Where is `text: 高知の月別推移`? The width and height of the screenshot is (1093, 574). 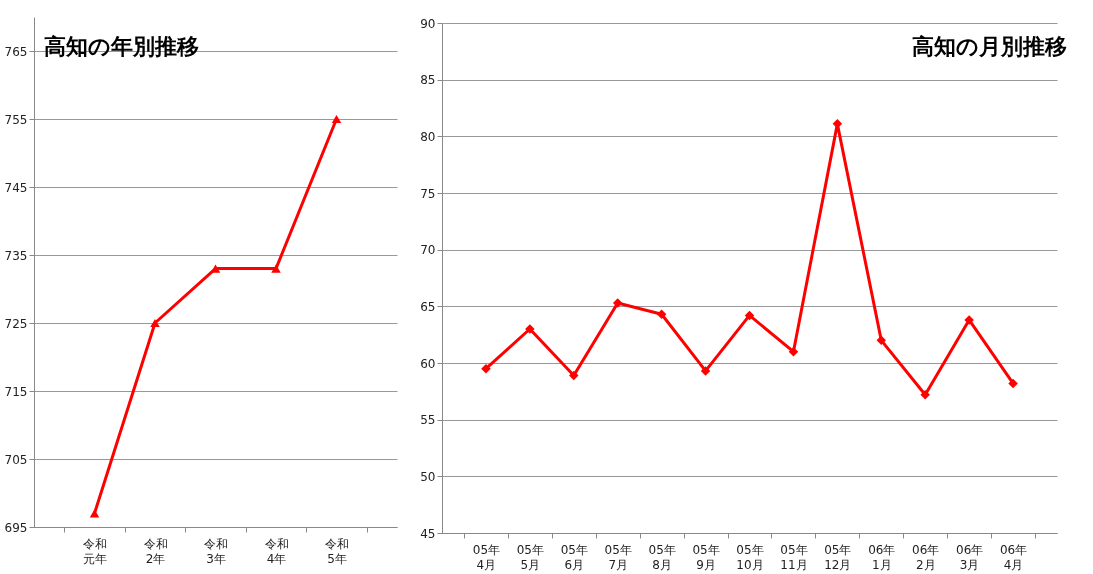 text: 高知の月別推移 is located at coordinates (989, 46).